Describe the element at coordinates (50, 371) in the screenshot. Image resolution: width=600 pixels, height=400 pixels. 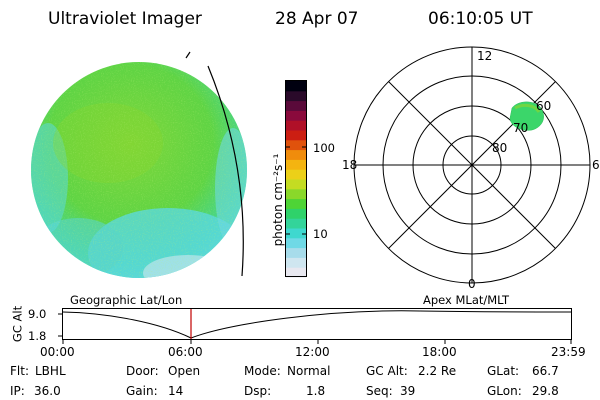
I see `flt-value: LBHL` at that location.